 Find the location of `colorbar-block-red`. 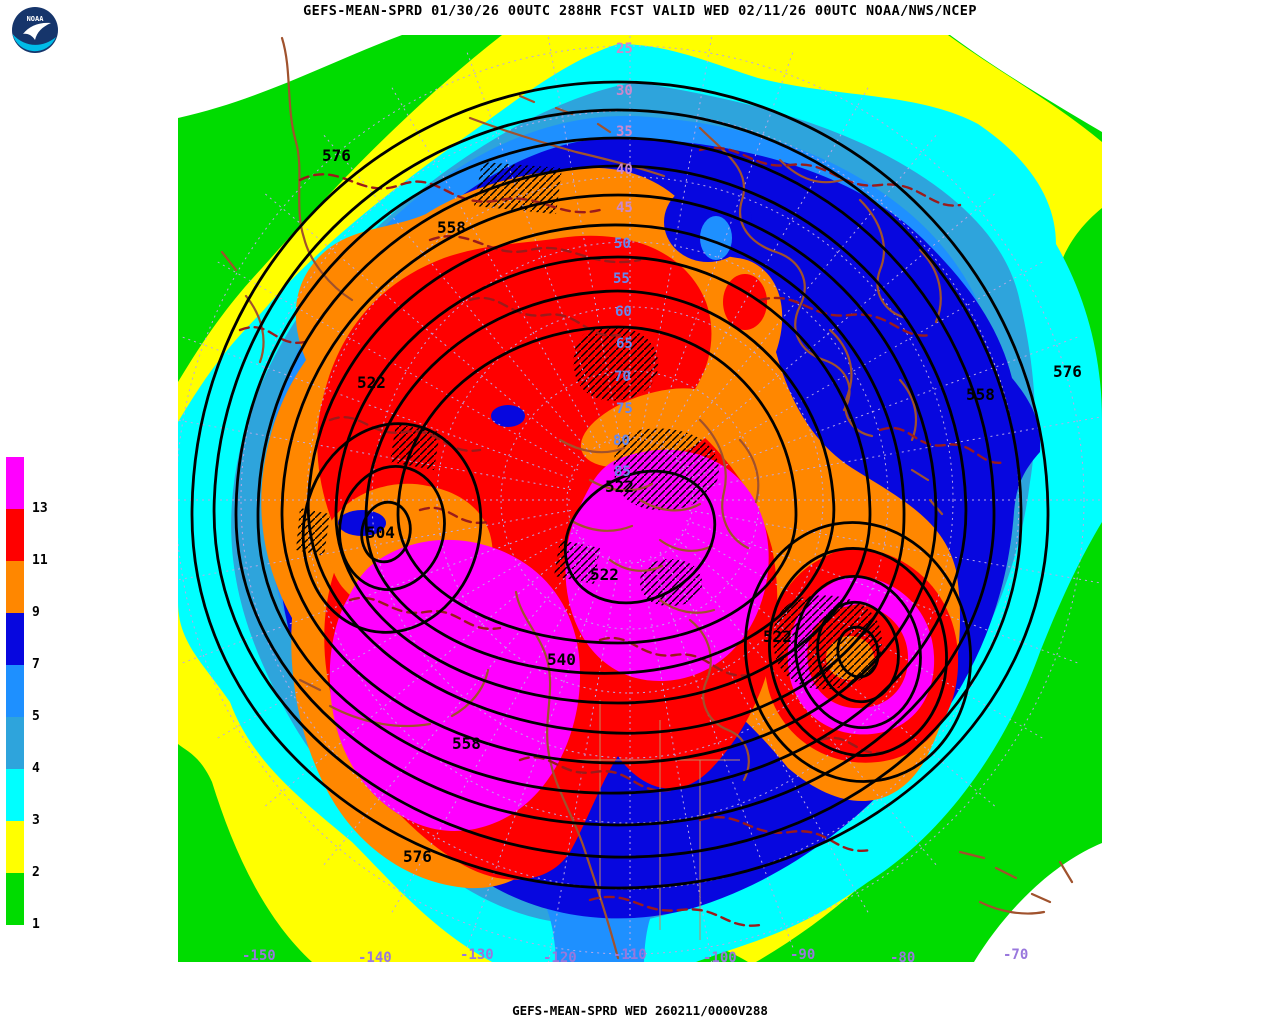

colorbar-block-red is located at coordinates (15, 535).